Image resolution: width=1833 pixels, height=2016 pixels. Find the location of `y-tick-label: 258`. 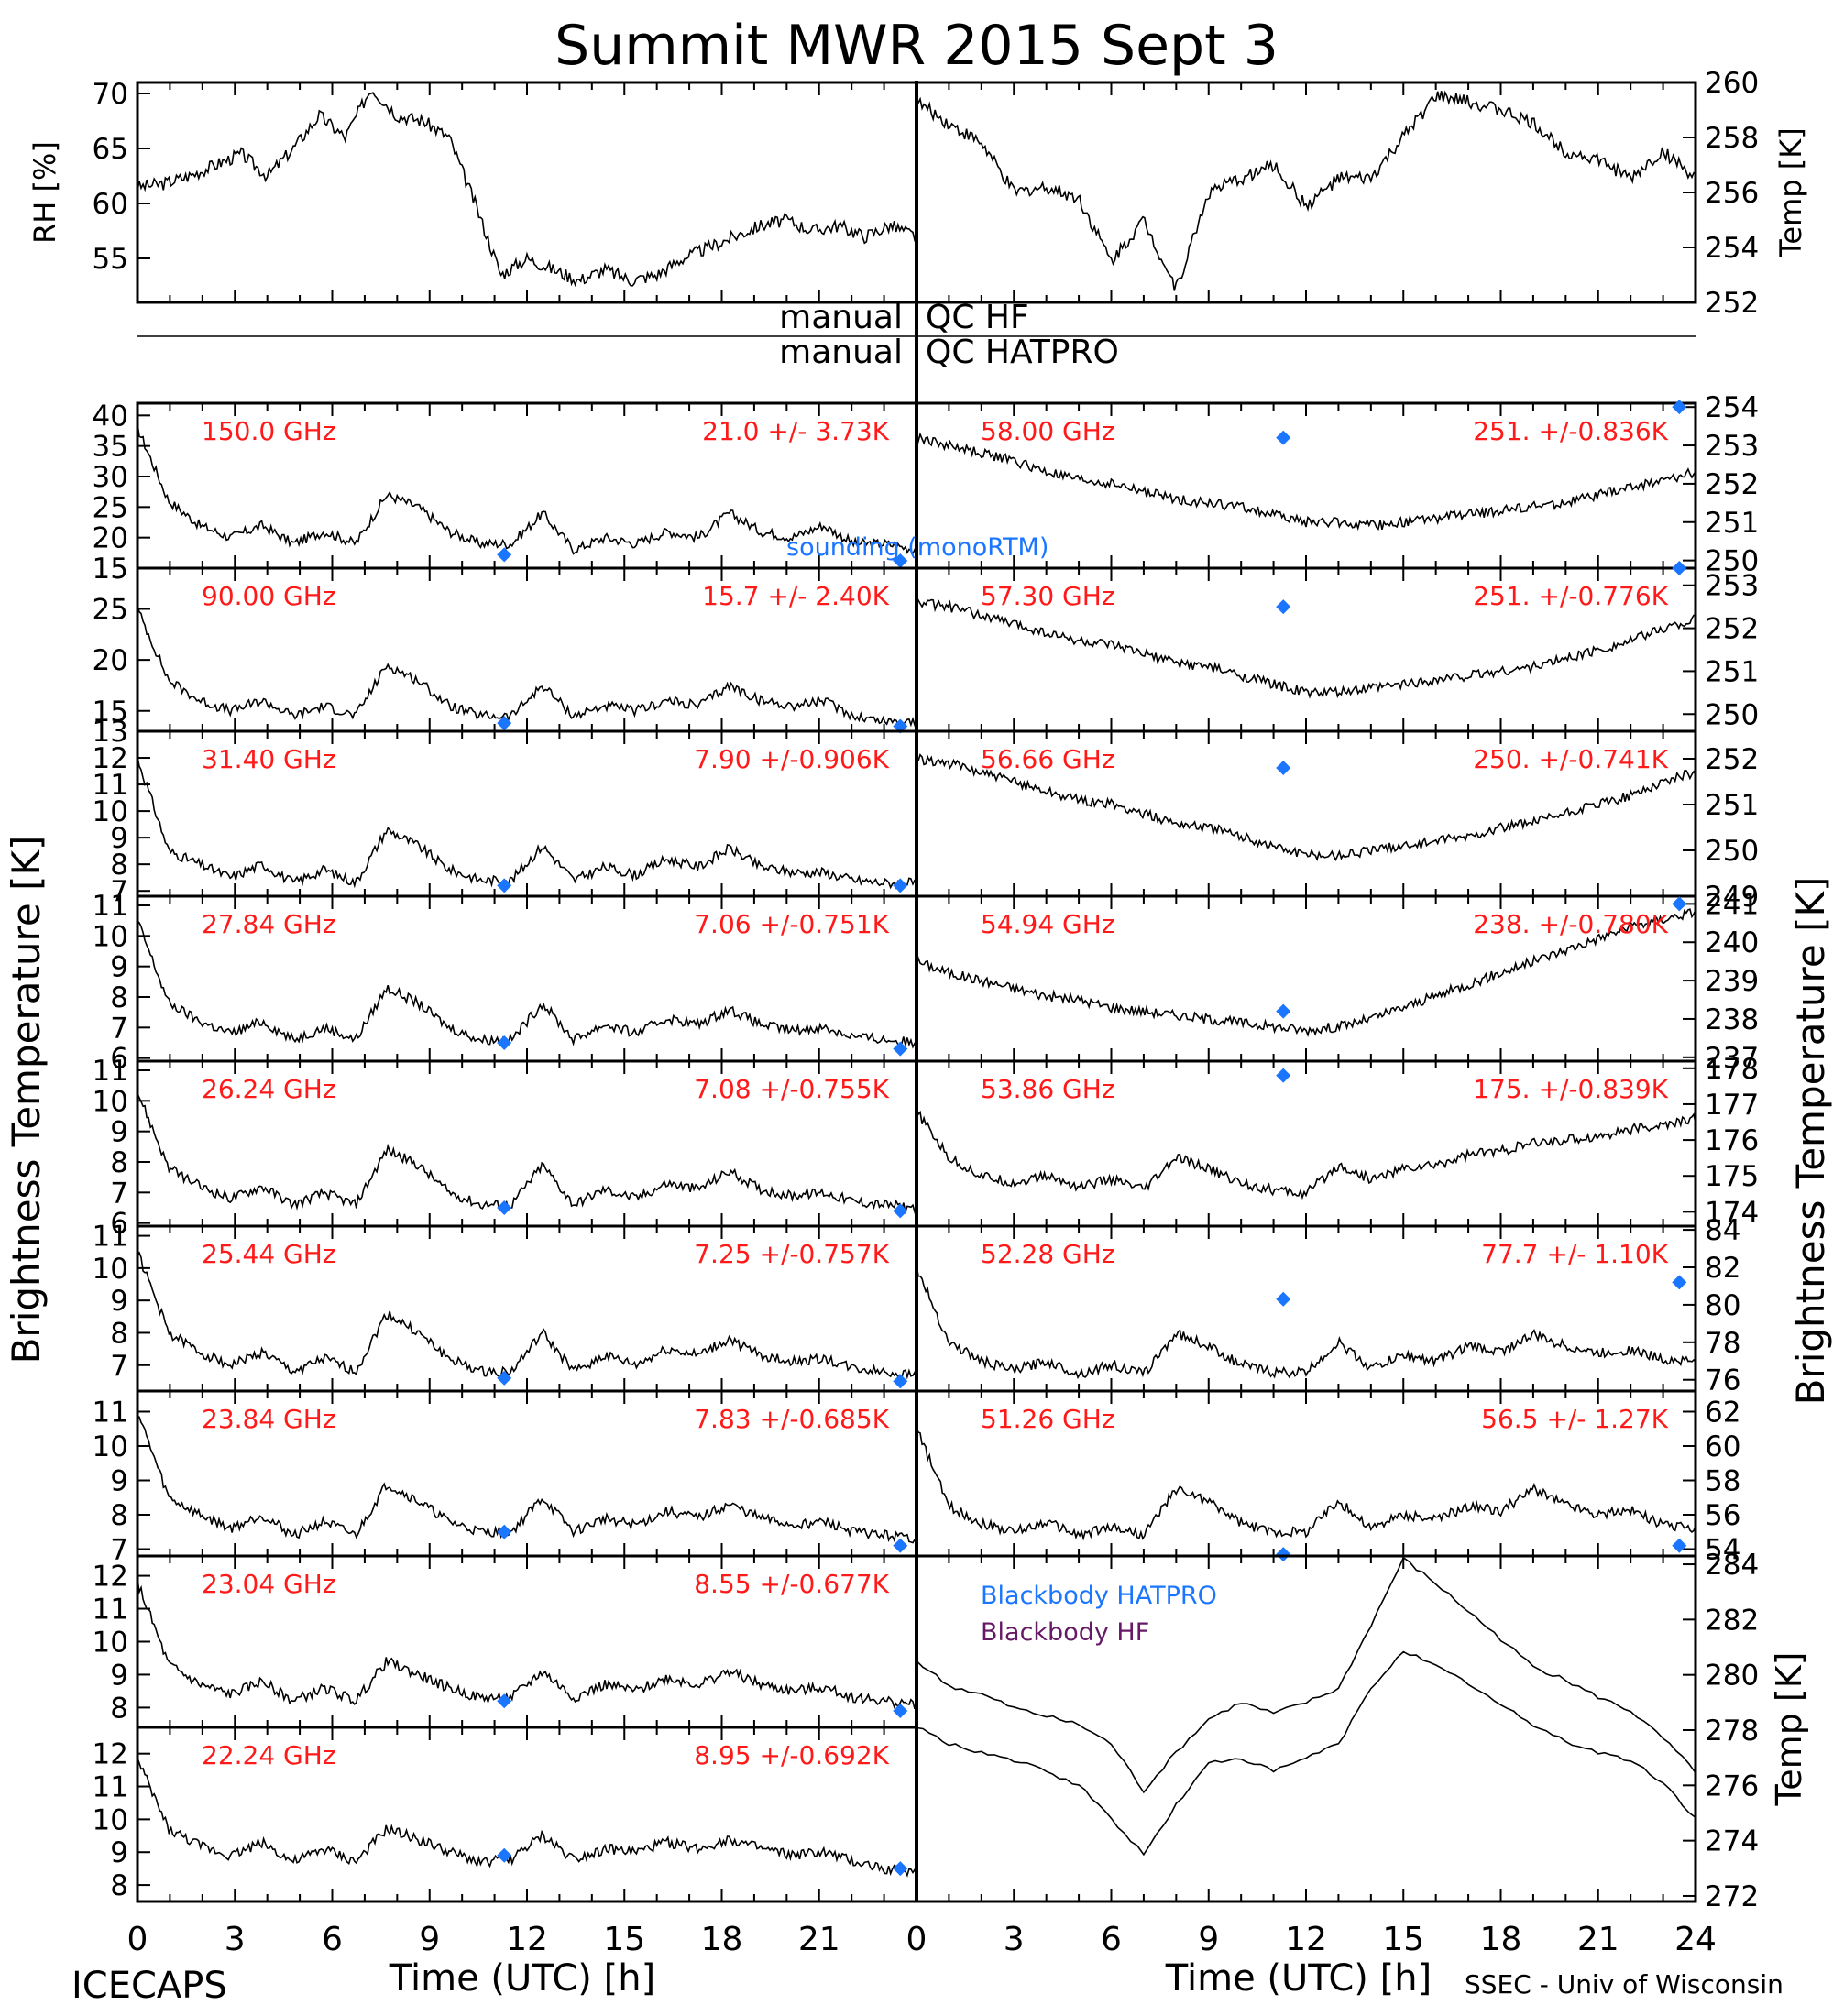

y-tick-label: 258 is located at coordinates (1732, 138).